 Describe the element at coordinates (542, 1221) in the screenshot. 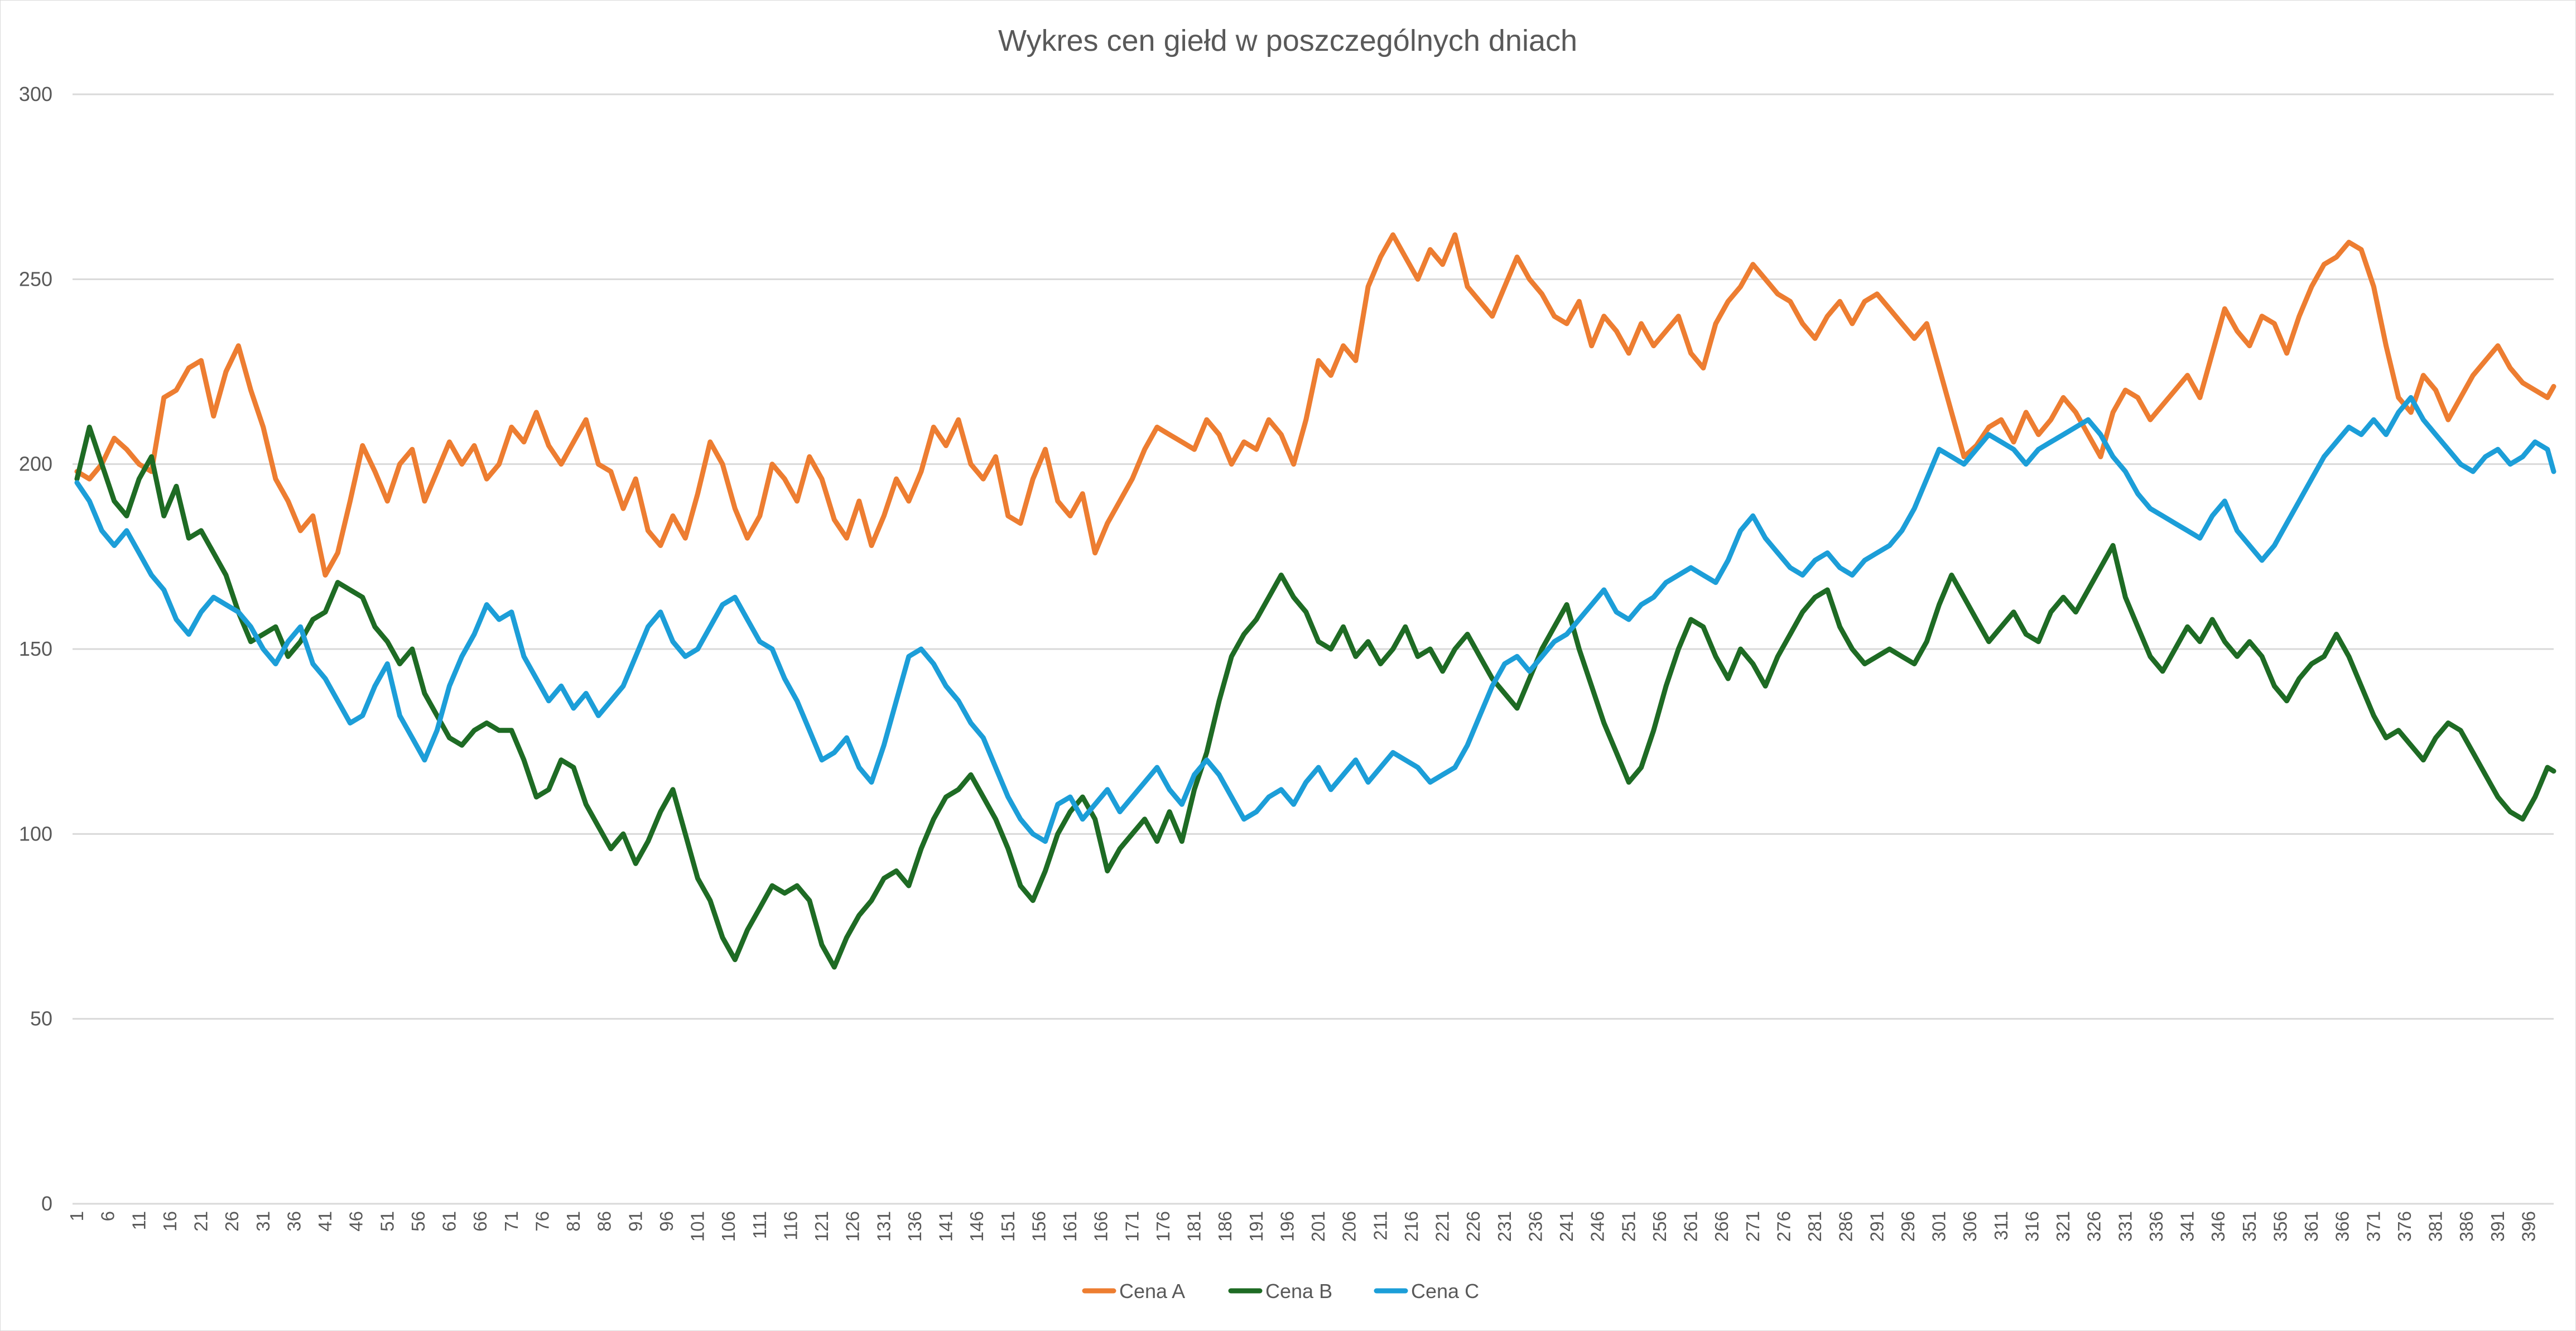

I see `x-tick-label: 76` at that location.